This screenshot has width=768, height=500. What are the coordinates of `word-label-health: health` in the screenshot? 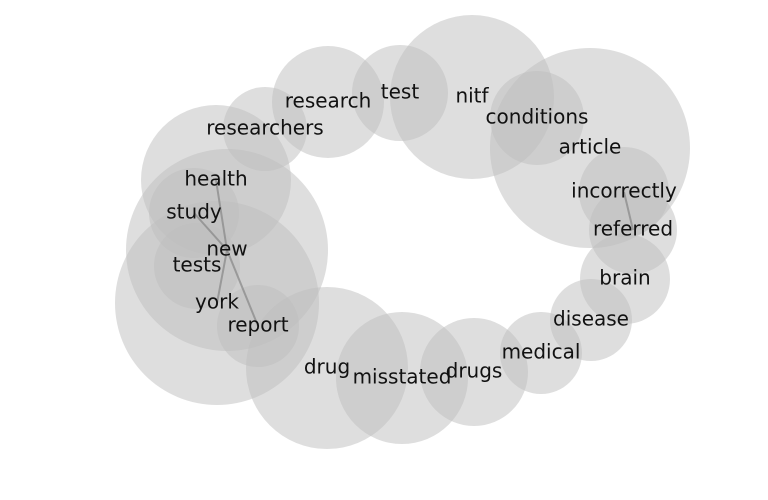 It's located at (215, 179).